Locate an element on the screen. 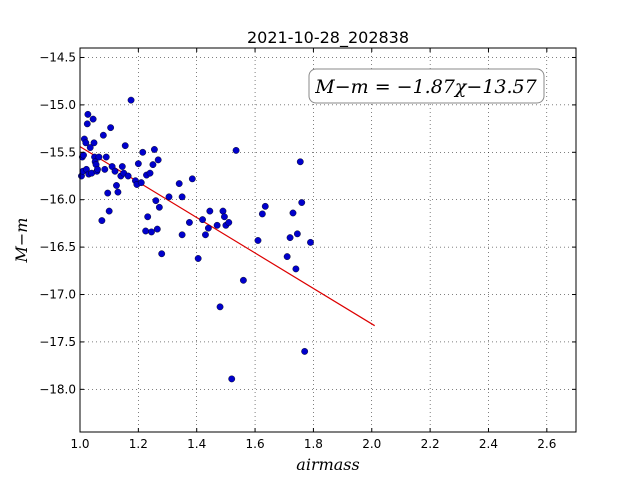 The height and width of the screenshot is (480, 640). fit-equation-box: M−m = −1.87χ−13.57 is located at coordinates (426, 86).